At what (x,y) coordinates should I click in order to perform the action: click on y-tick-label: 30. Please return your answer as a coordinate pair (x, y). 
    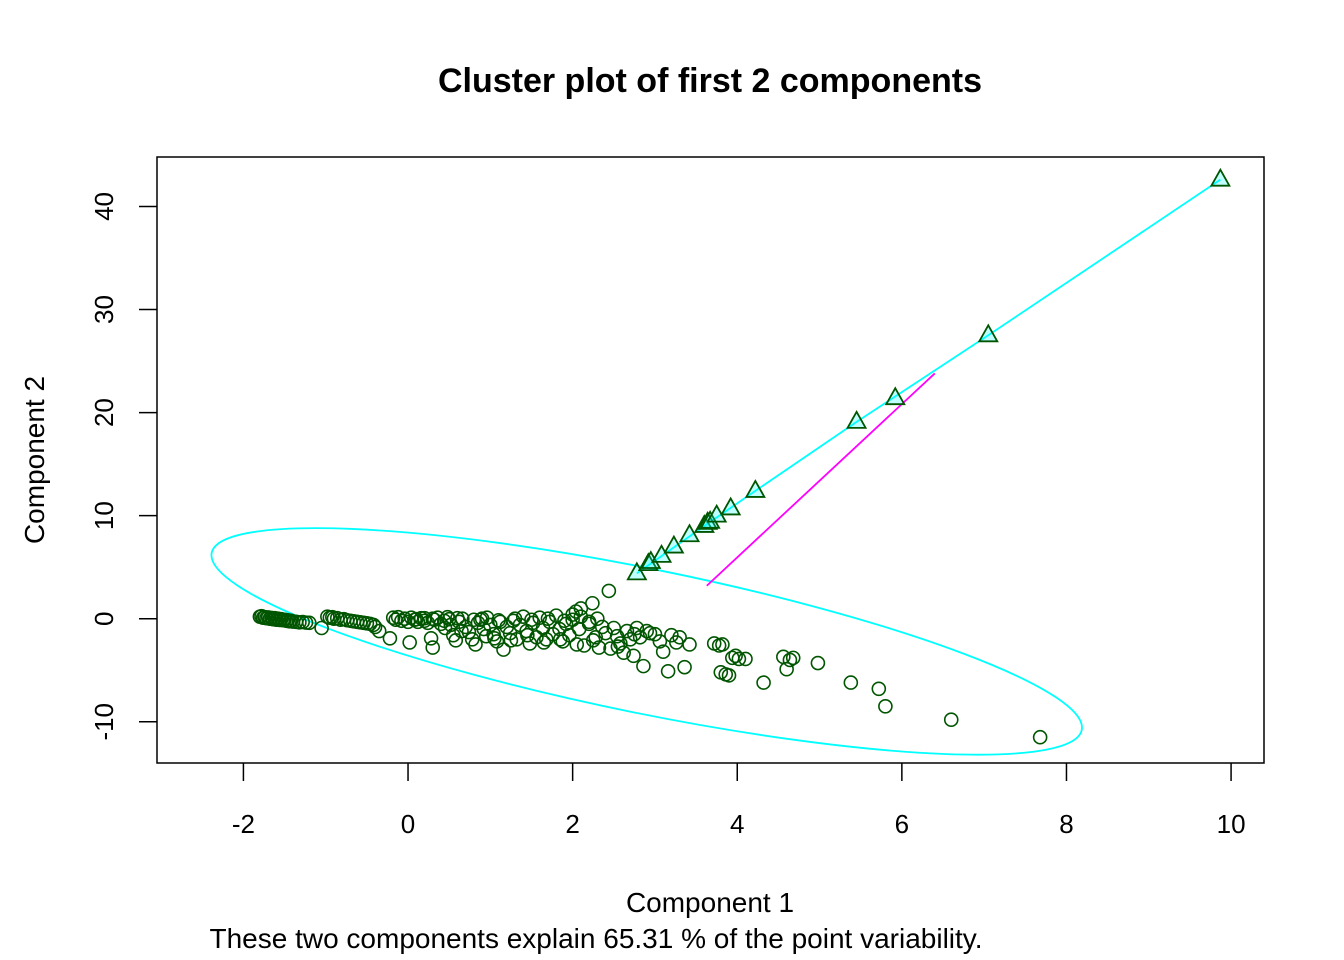
    Looking at the image, I should click on (104, 309).